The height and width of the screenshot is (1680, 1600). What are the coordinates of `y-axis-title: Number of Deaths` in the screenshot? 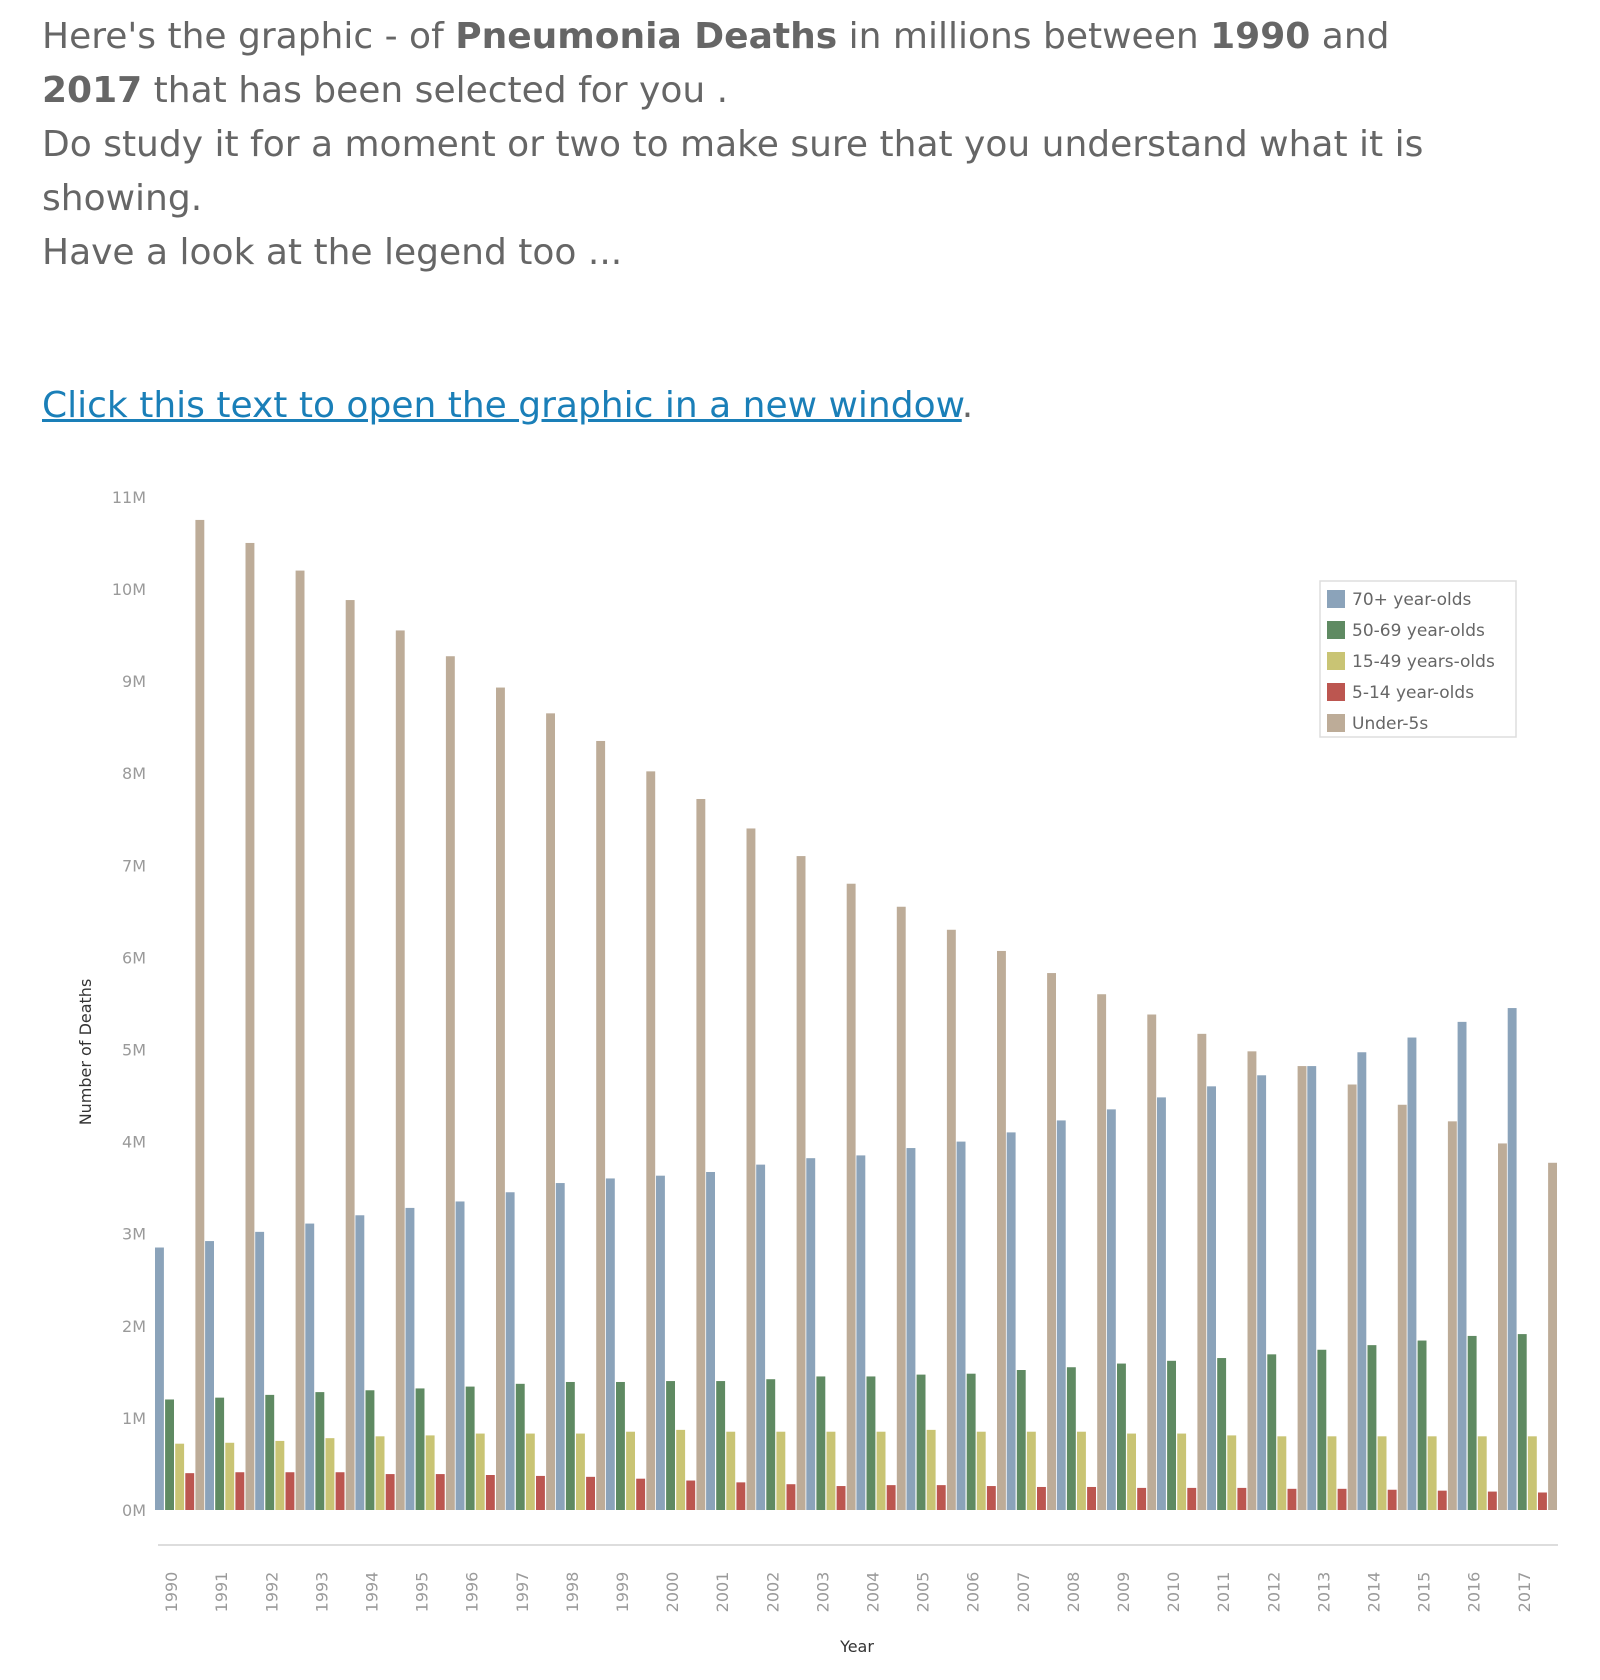 It's located at (85, 1052).